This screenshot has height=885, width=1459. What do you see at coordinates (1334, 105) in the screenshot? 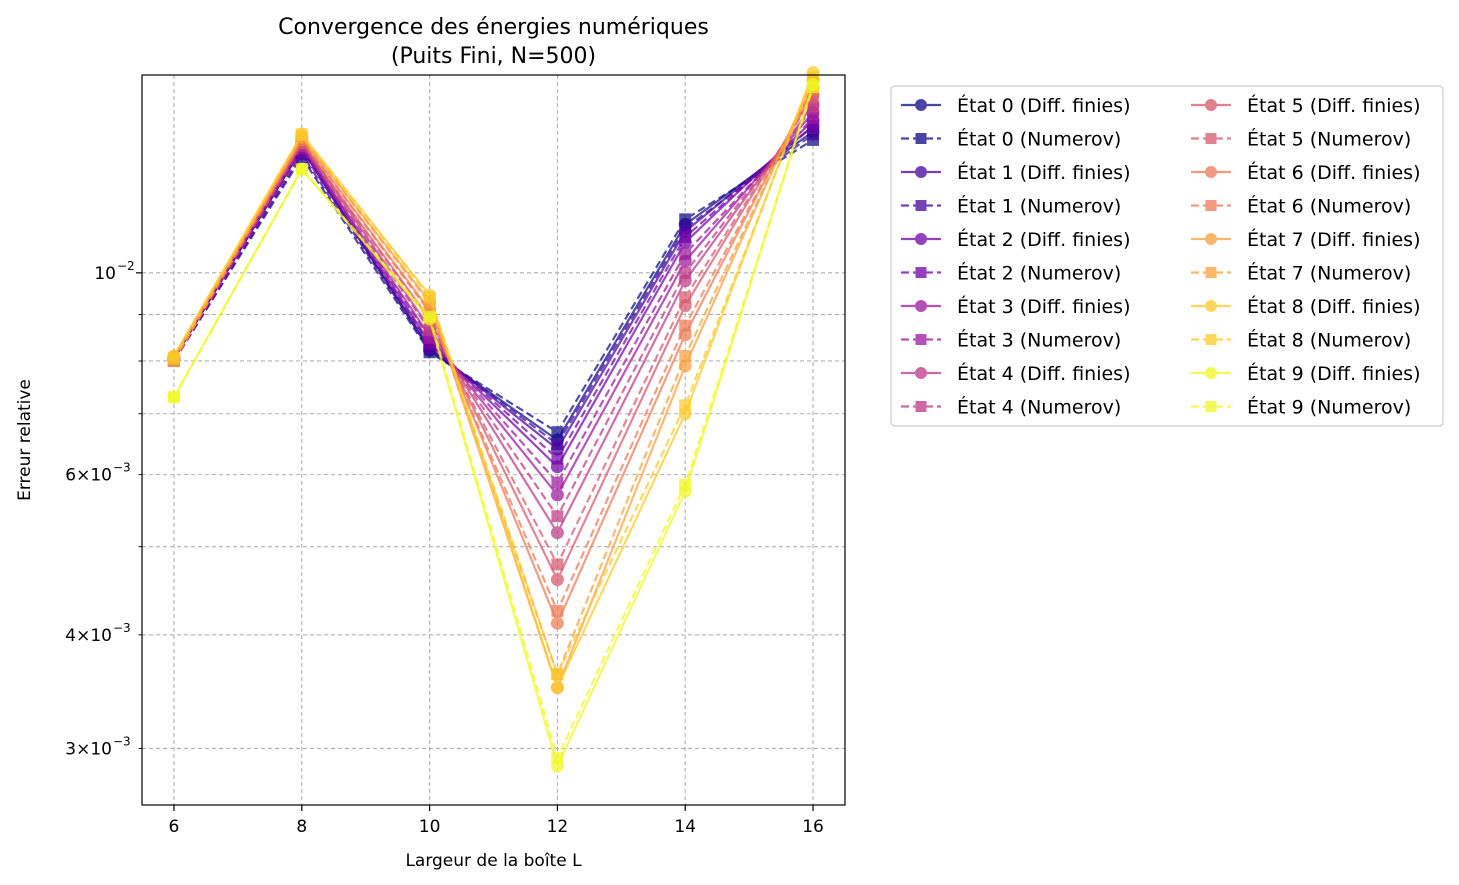
I see `legend-label: État 5 (Diff. finies)` at bounding box center [1334, 105].